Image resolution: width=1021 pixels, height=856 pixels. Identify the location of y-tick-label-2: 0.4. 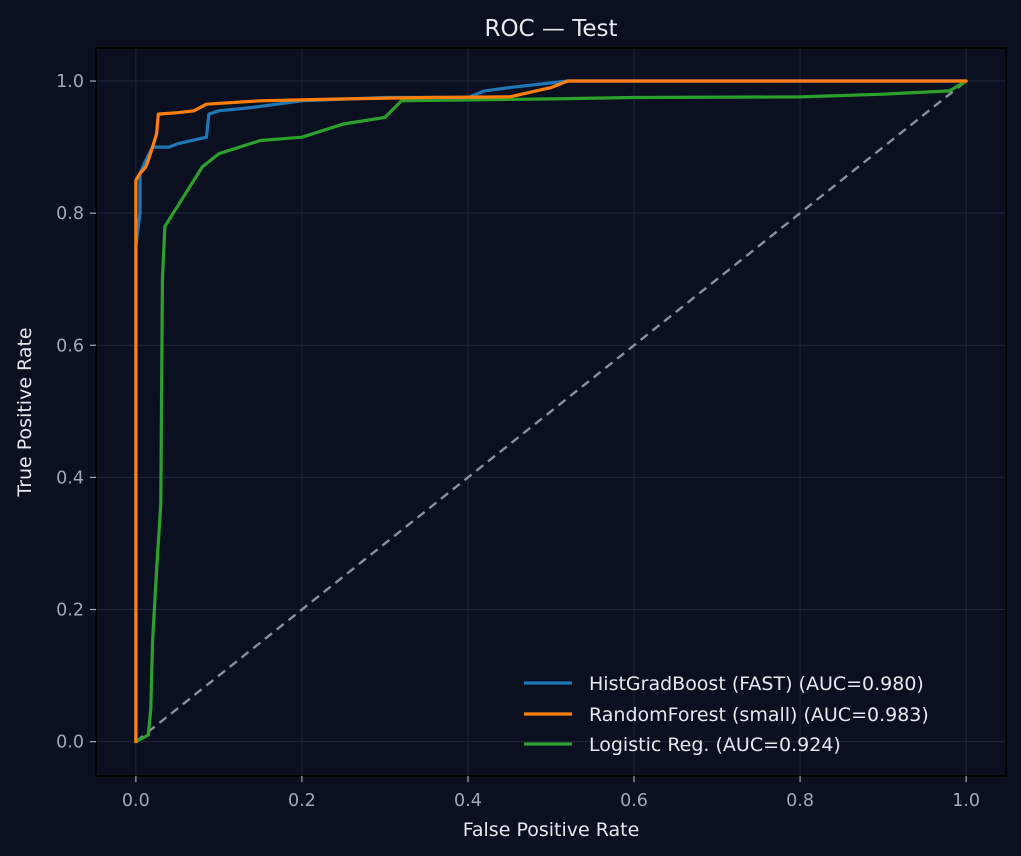
(70, 478).